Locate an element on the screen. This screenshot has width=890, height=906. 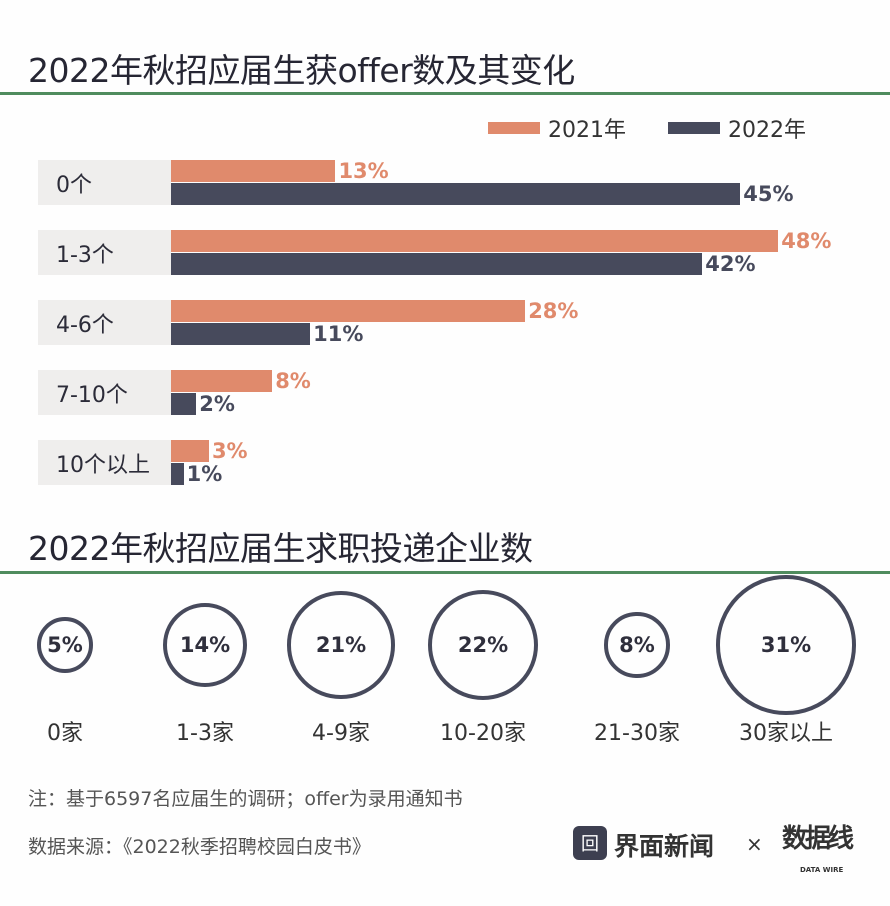
legend-label: 2022年 is located at coordinates (767, 130).